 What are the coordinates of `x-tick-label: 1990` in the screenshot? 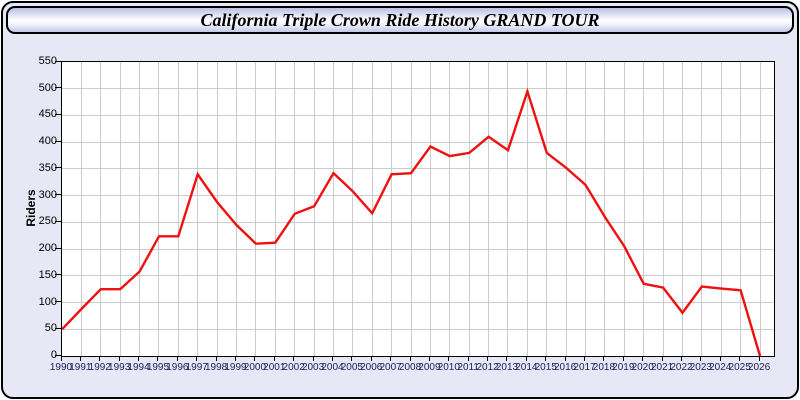 It's located at (61, 367).